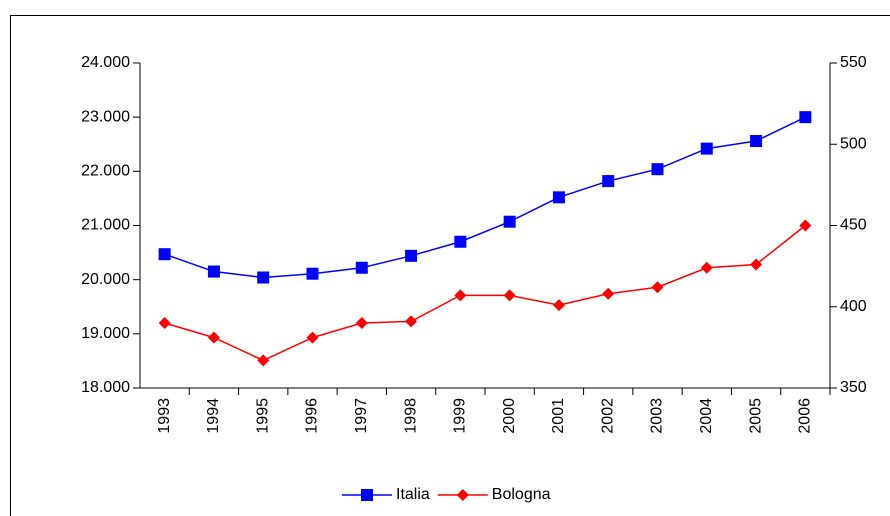  Describe the element at coordinates (105, 279) in the screenshot. I see `y-tick-label: 20.000` at that location.